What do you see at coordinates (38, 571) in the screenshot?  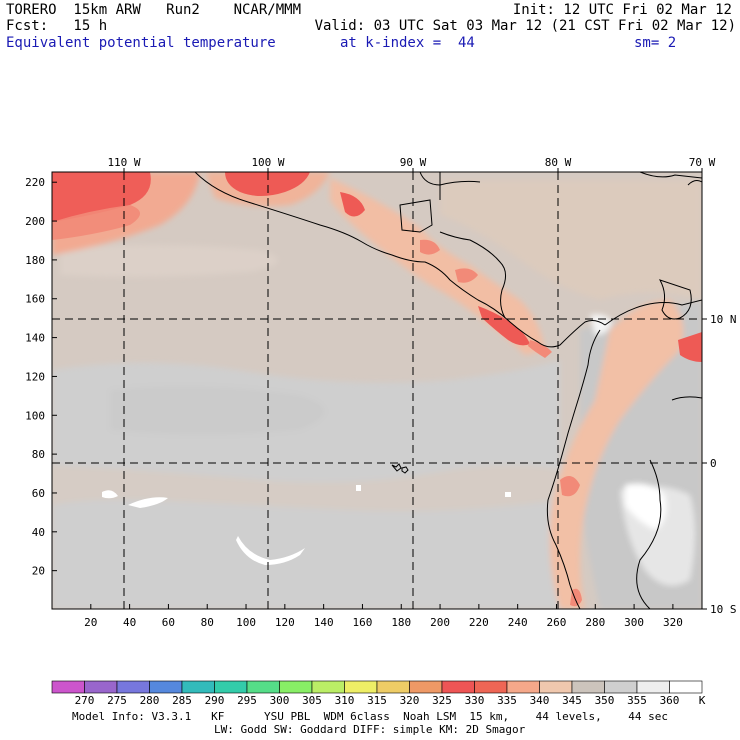 I see `y-tick-label: 20` at bounding box center [38, 571].